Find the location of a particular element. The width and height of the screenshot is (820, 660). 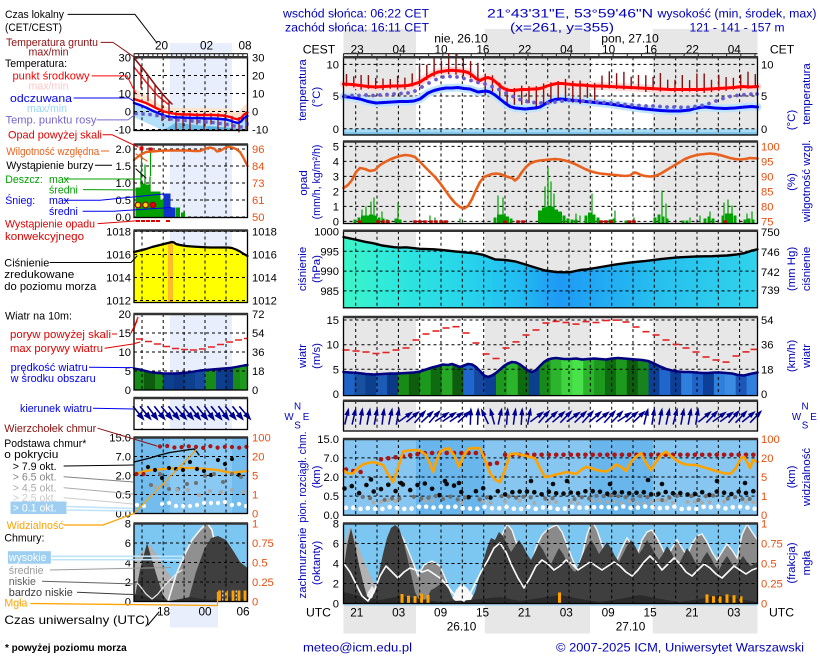

svg-text: nie, 26.10 is located at coordinates (461, 39).